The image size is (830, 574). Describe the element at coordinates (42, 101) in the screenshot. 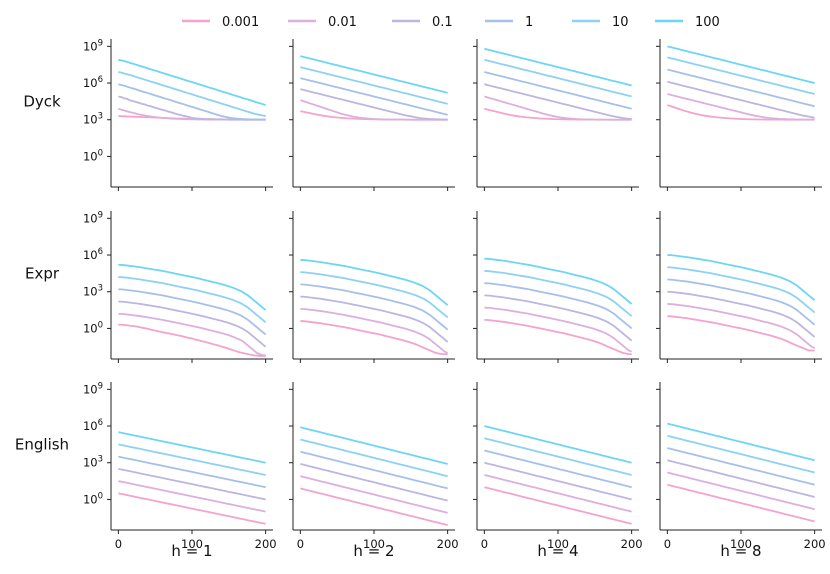

I see `row-label: Dyck` at that location.